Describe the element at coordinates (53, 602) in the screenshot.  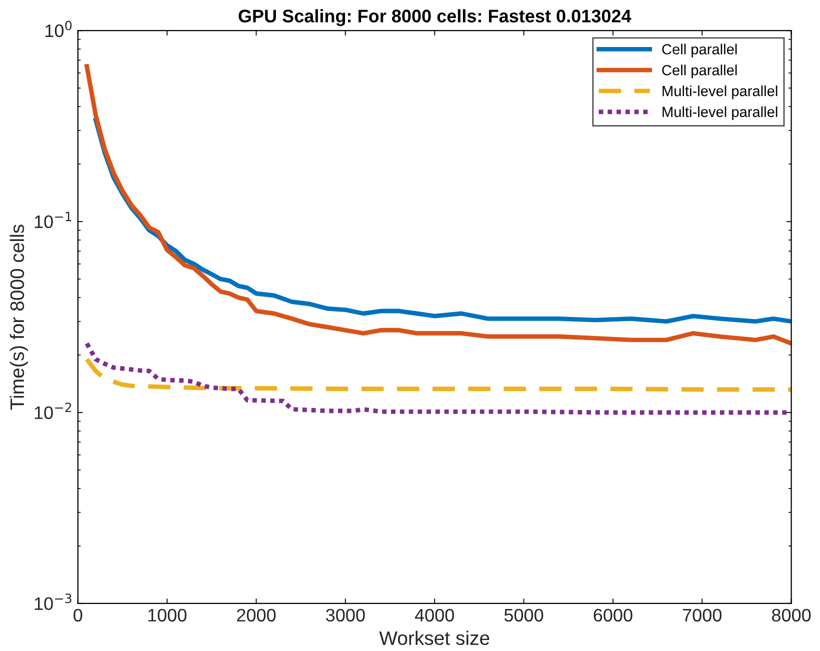
I see `y-tick-label: 10$^{−3}$` at that location.